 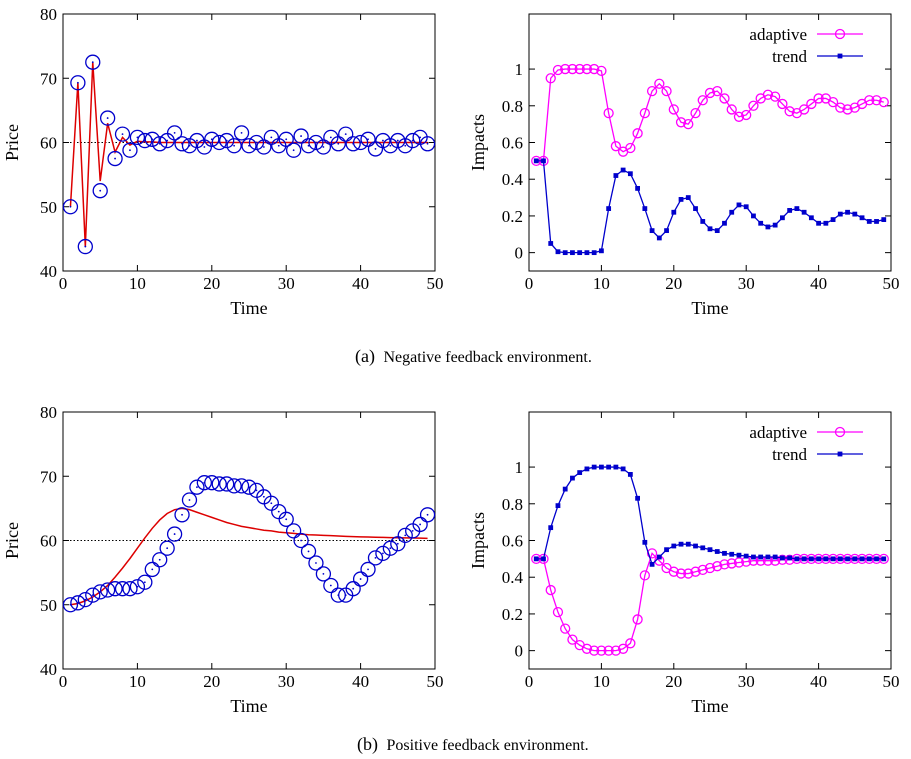 I want to click on x-axis-label: Time, so click(x=709, y=706).